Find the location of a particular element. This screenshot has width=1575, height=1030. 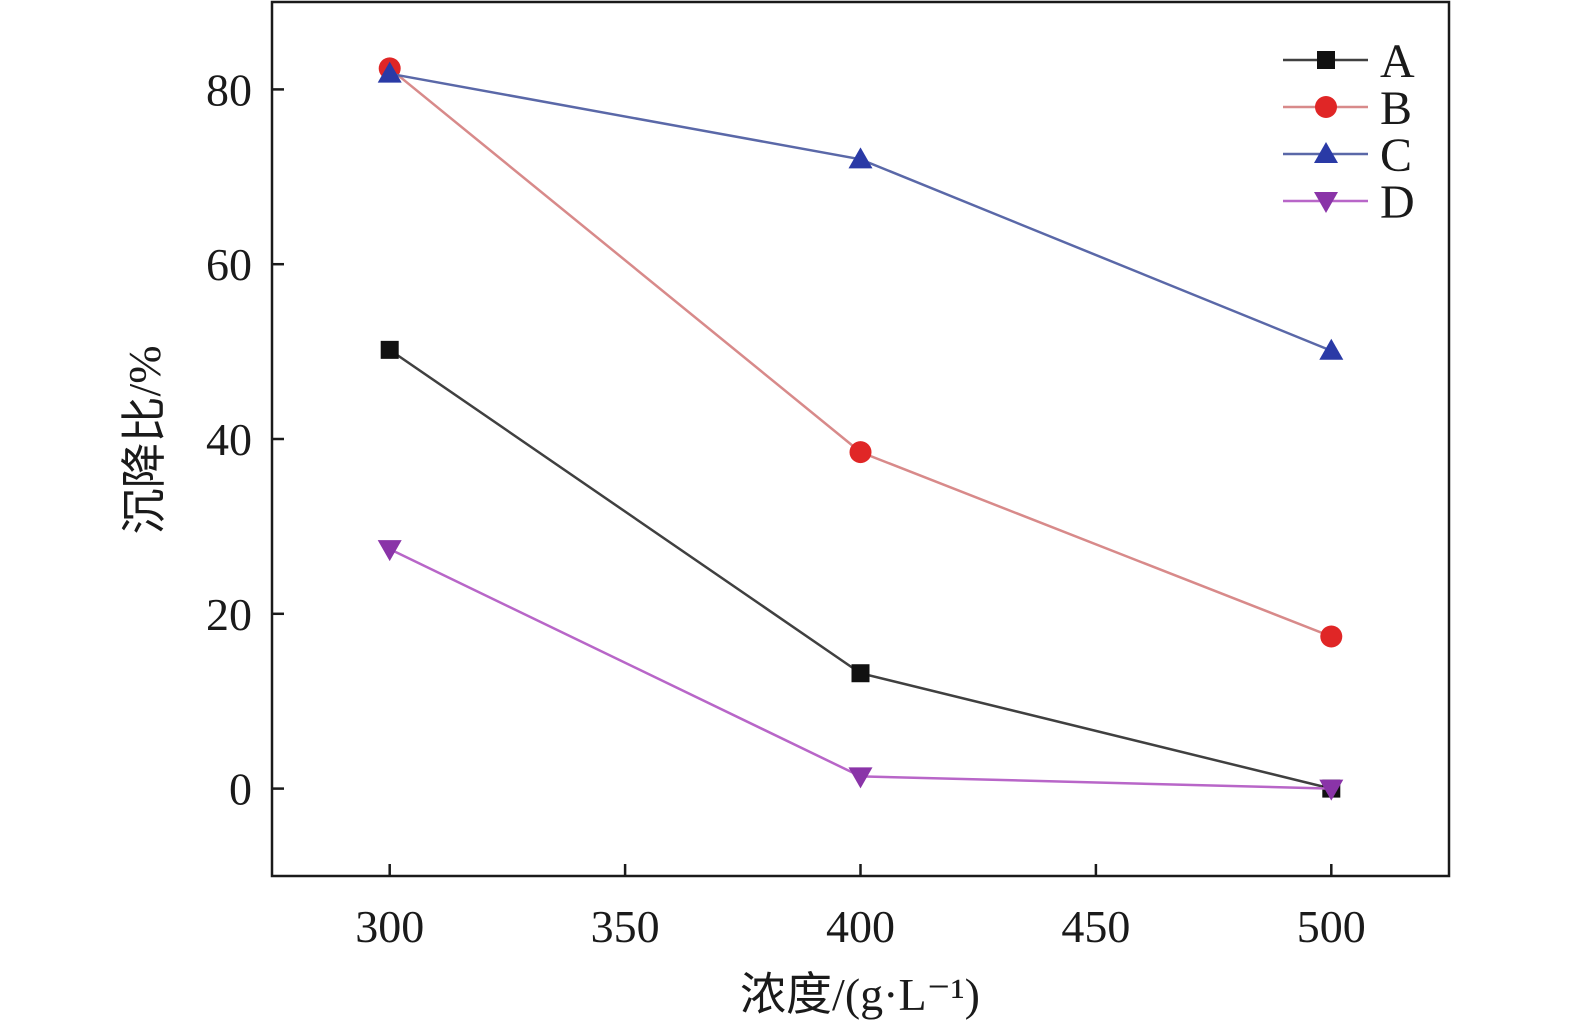

y-tick-label: 60 is located at coordinates (229, 264).